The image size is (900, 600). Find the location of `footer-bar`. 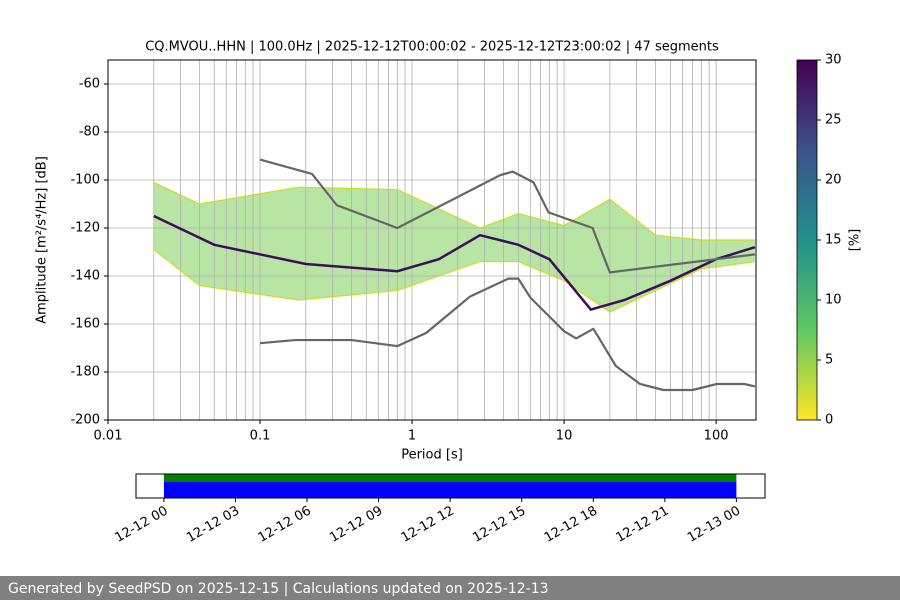

footer-bar is located at coordinates (450, 588).